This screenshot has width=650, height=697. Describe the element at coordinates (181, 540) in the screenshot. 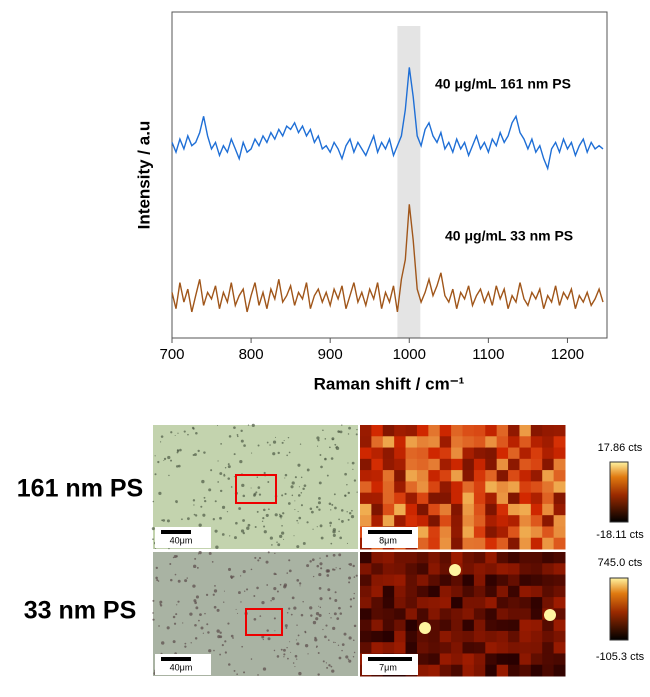

I see `scale-label: 40μm` at that location.